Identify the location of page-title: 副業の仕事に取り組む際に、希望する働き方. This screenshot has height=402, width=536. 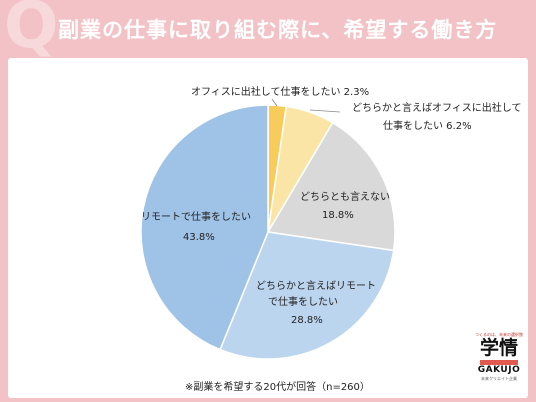
(278, 30).